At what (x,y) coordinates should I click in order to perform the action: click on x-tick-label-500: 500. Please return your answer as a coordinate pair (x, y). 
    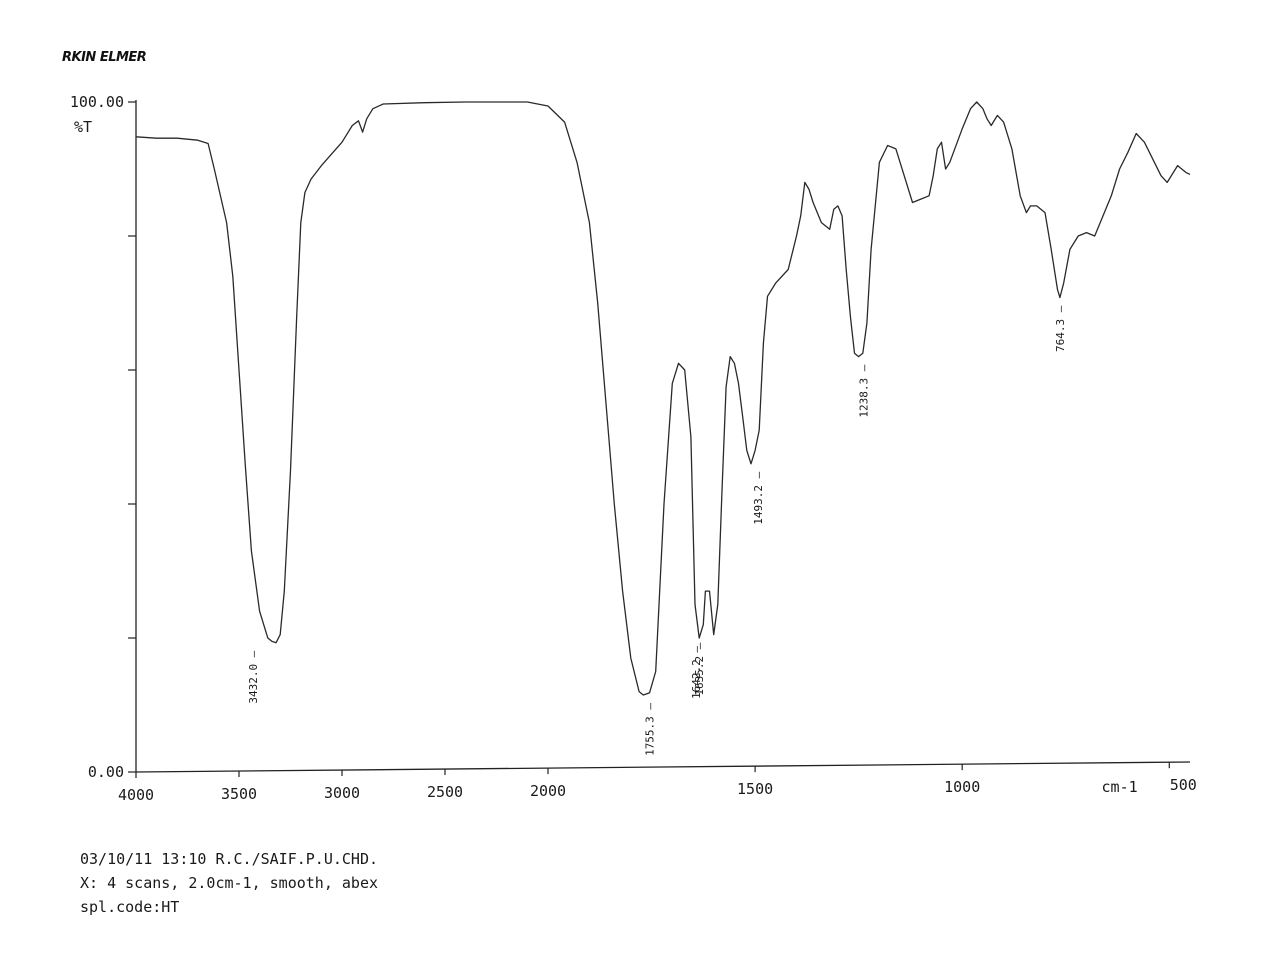
    Looking at the image, I should click on (1183, 785).